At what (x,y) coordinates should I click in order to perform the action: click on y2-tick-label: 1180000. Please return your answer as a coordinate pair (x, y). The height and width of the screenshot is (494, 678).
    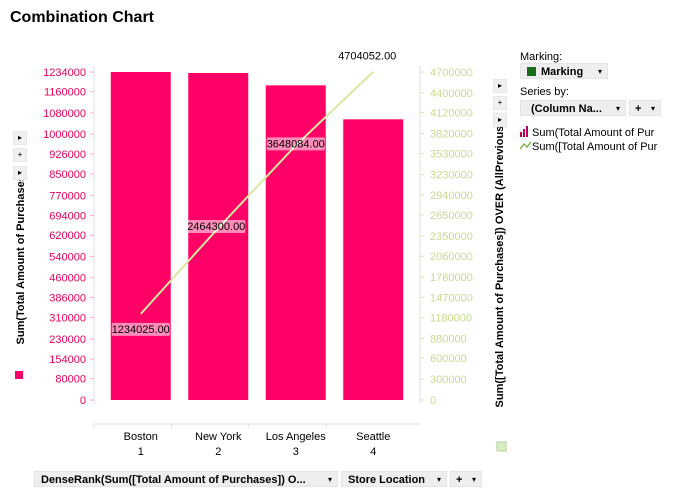
    Looking at the image, I should click on (451, 319).